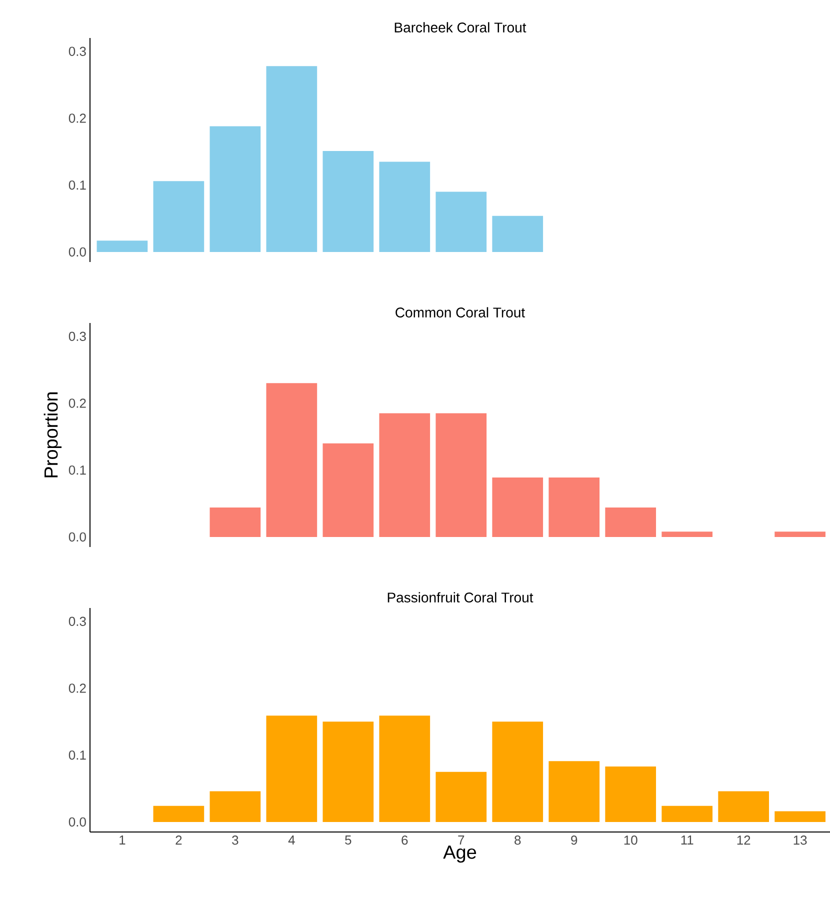  Describe the element at coordinates (235, 840) in the screenshot. I see `x-tick-label: 3` at that location.